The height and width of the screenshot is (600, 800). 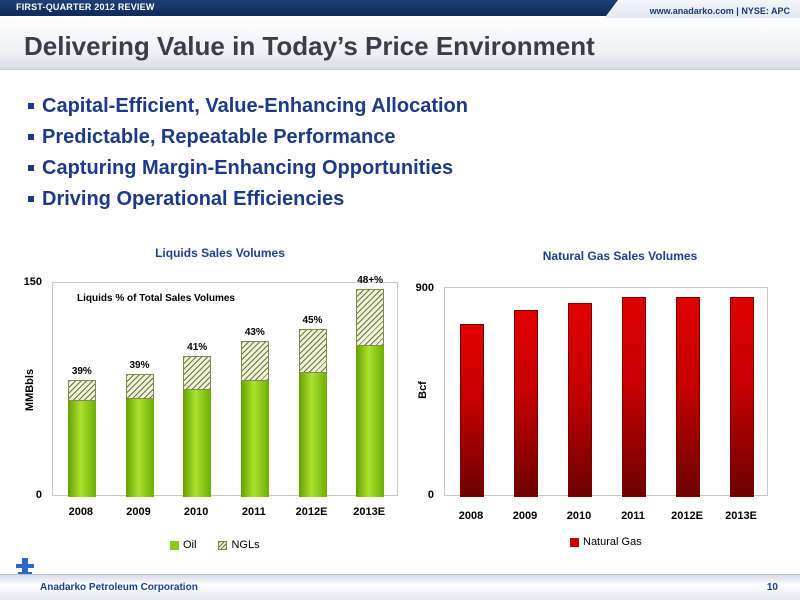 What do you see at coordinates (156, 298) in the screenshot?
I see `liquids-chart-subtitle: Liquids % of Total Sales Volumes` at bounding box center [156, 298].